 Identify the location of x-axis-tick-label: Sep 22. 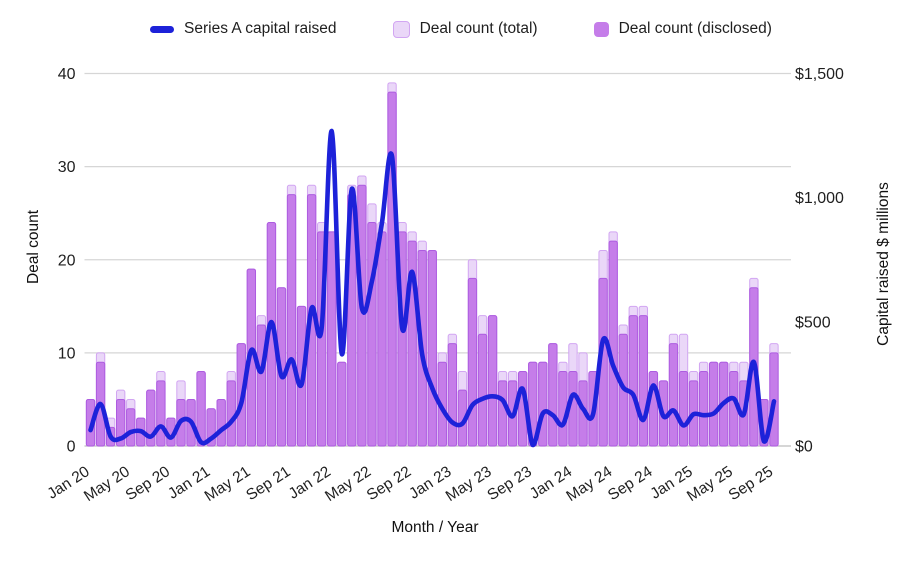
(389, 483).